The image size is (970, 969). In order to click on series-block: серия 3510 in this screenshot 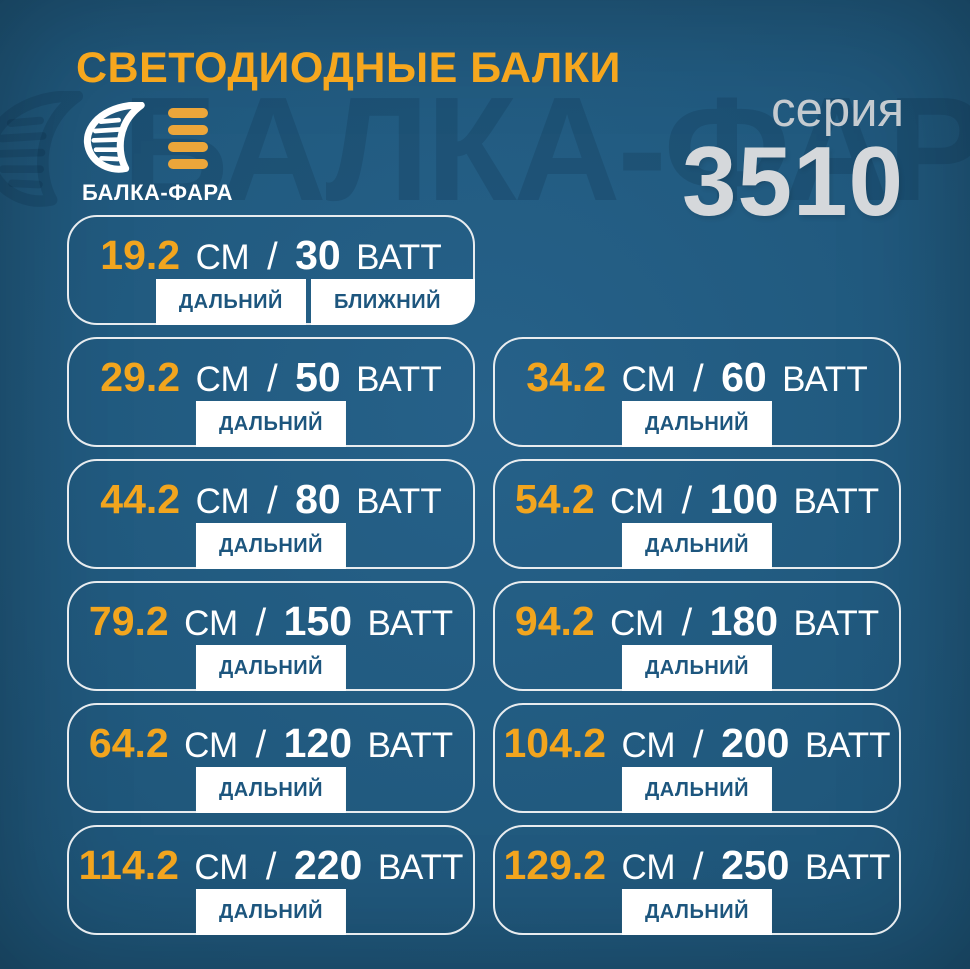, I will do `click(793, 156)`.